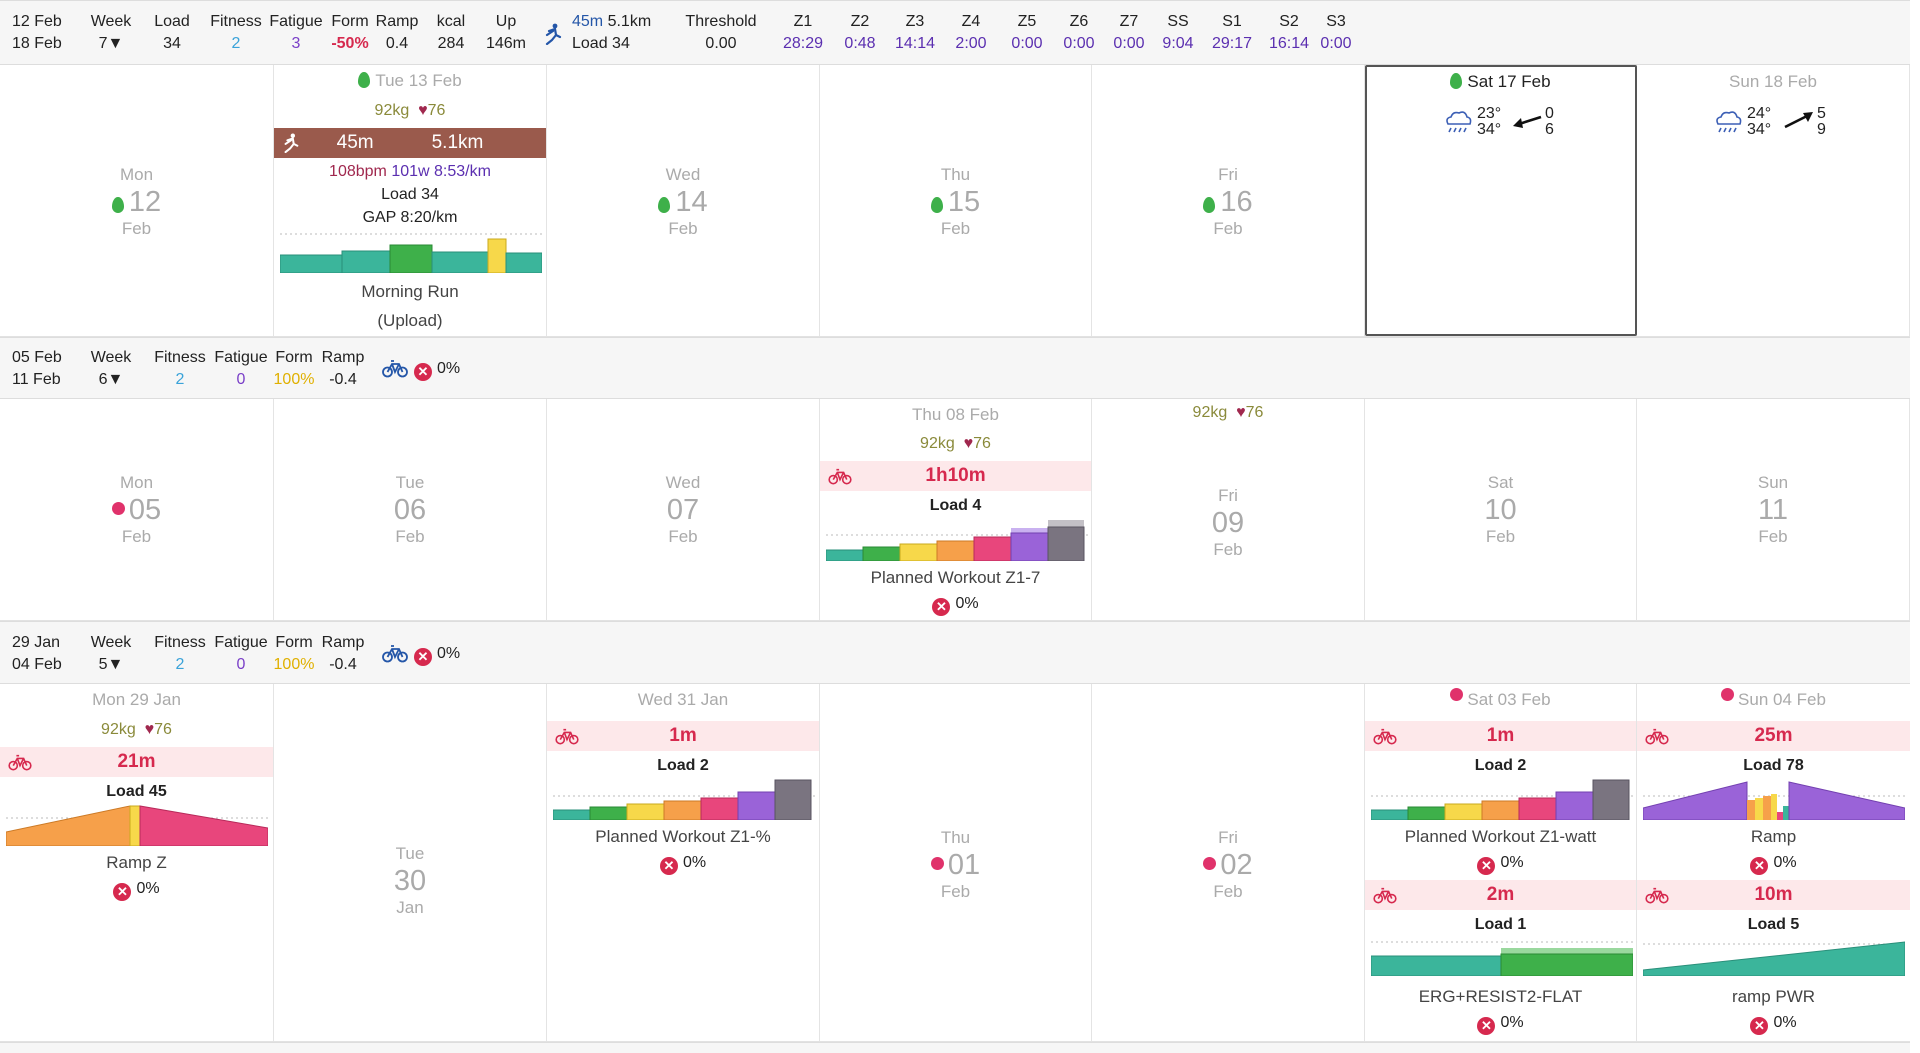 The height and width of the screenshot is (1053, 1920). What do you see at coordinates (1773, 736) in the screenshot?
I see `activity-band: 25m` at bounding box center [1773, 736].